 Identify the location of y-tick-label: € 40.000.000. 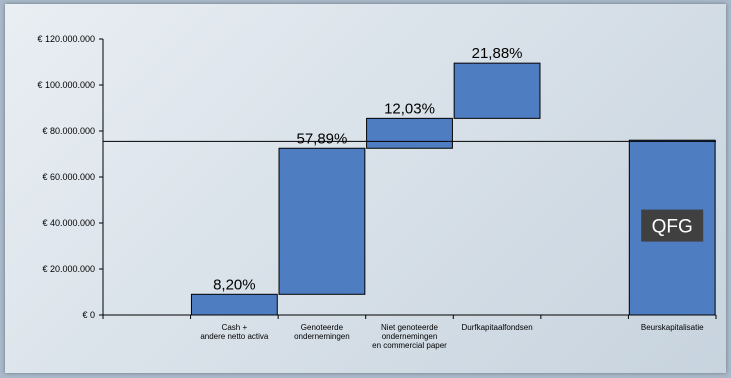
(68, 223).